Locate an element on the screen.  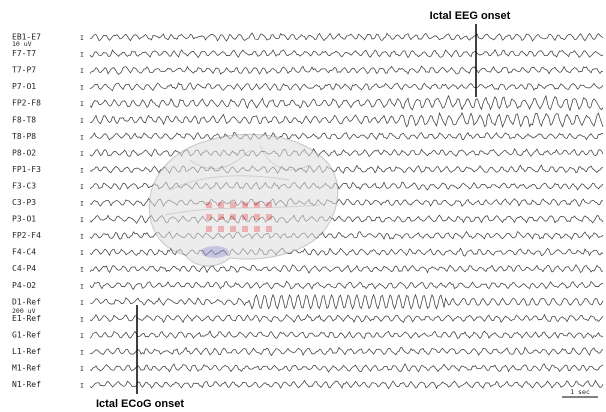
channel-label: T7-P7 is located at coordinates (24, 70).